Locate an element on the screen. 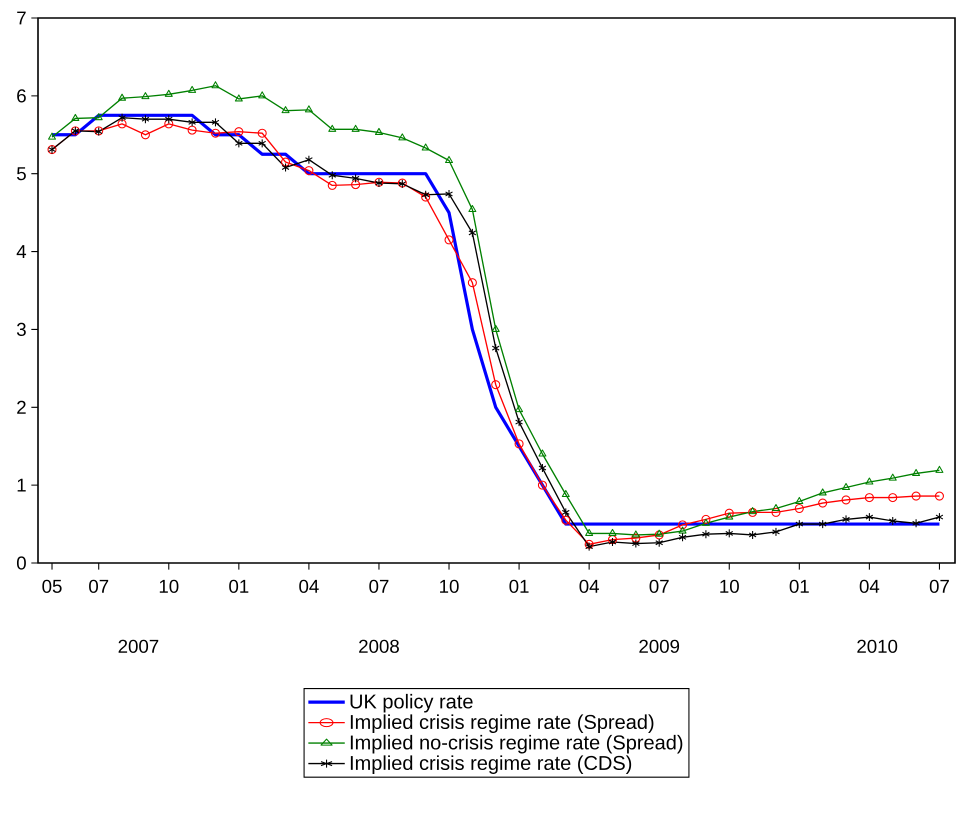  legend-label: Implied no-crisis regime rate (Spread) is located at coordinates (516, 744).